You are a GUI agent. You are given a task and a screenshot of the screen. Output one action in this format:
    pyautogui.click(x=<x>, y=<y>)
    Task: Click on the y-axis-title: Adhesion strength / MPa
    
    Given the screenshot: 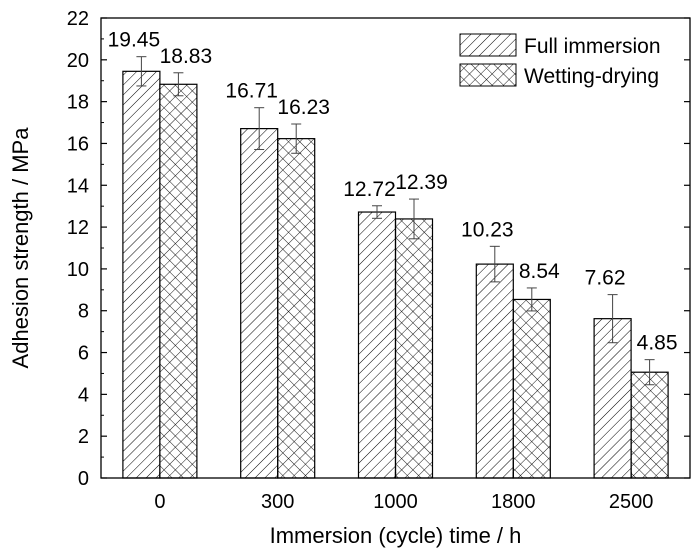 What is the action you would take?
    pyautogui.click(x=20, y=248)
    